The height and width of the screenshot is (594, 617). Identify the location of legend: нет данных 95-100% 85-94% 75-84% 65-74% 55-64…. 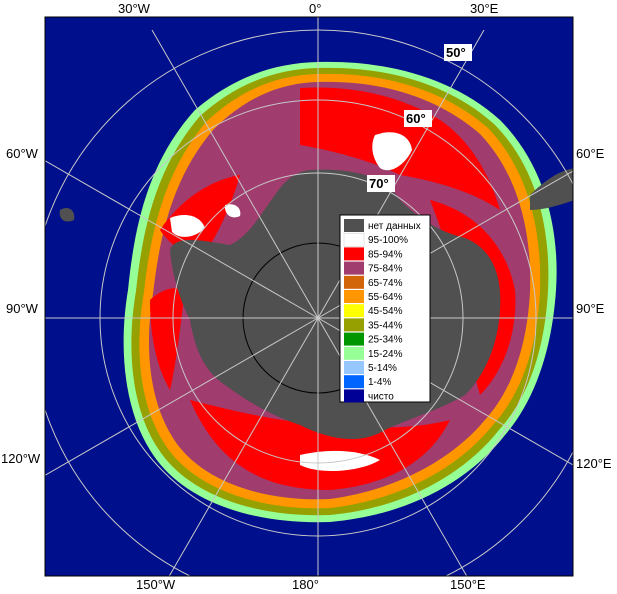
(385, 308).